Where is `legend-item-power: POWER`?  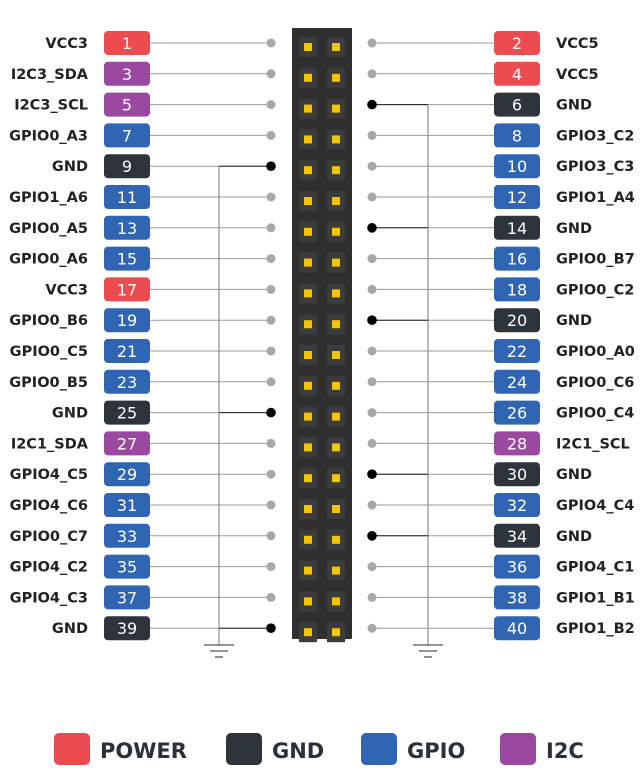
legend-item-power: POWER is located at coordinates (120, 749).